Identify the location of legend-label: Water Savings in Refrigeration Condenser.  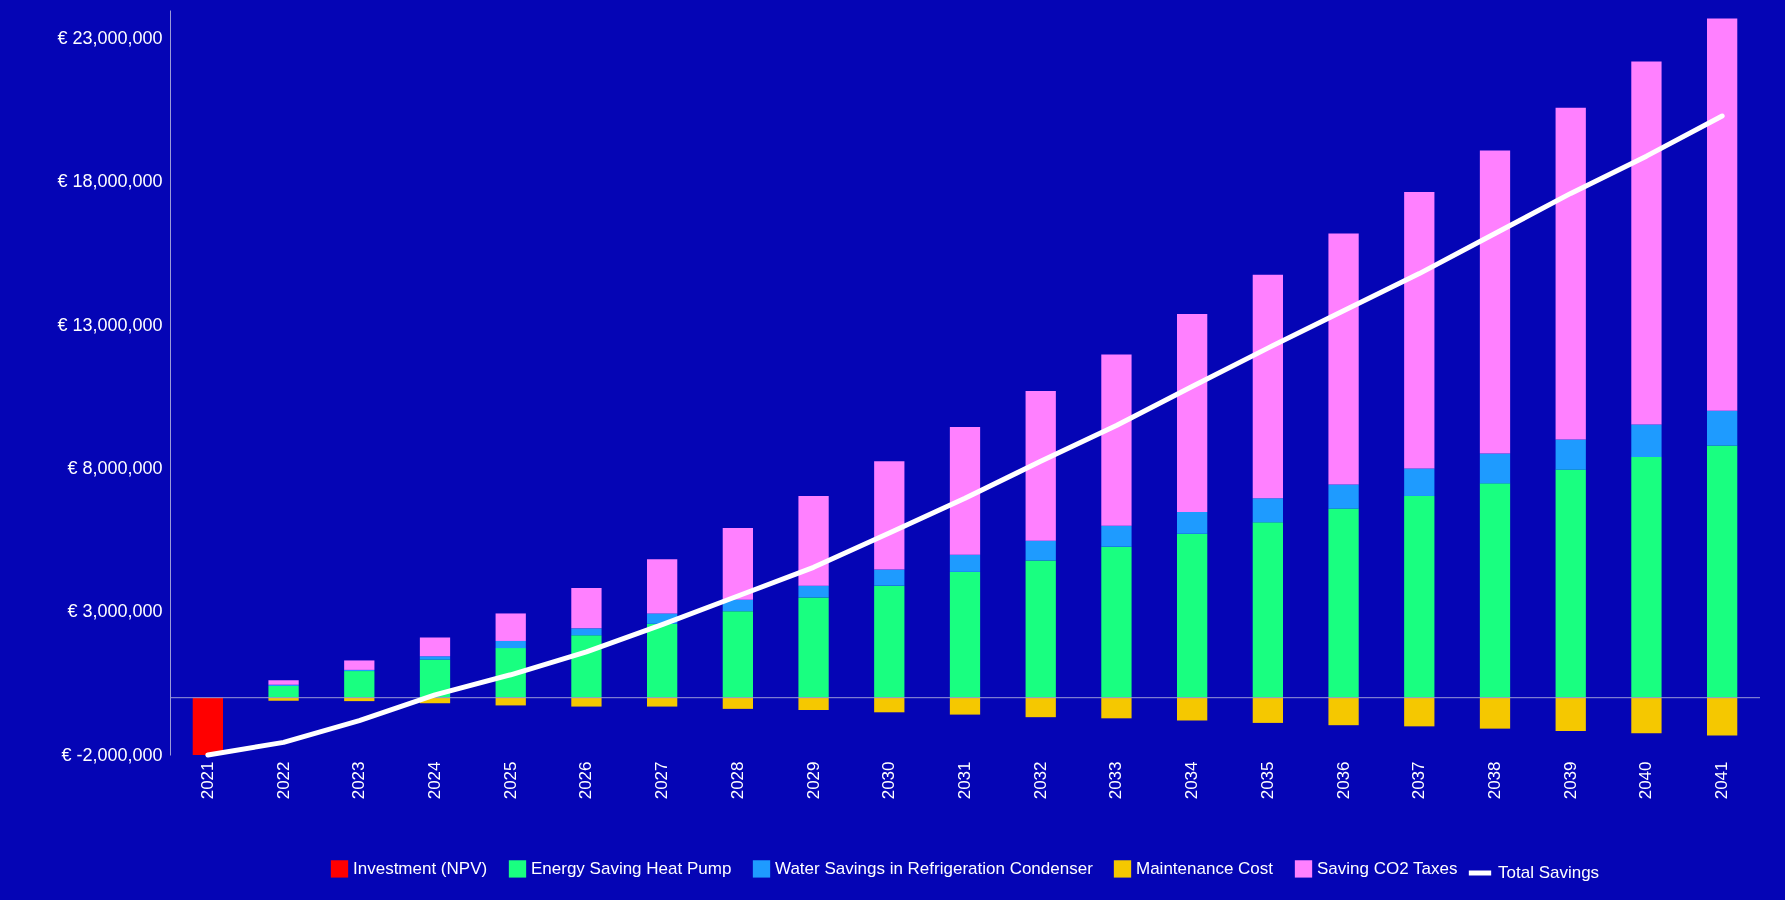
(934, 868).